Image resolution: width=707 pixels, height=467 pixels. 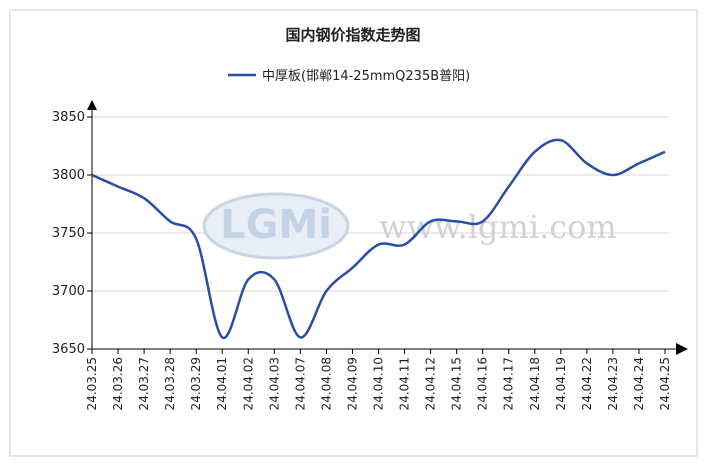 I want to click on y-axis-arrow, so click(x=92, y=105).